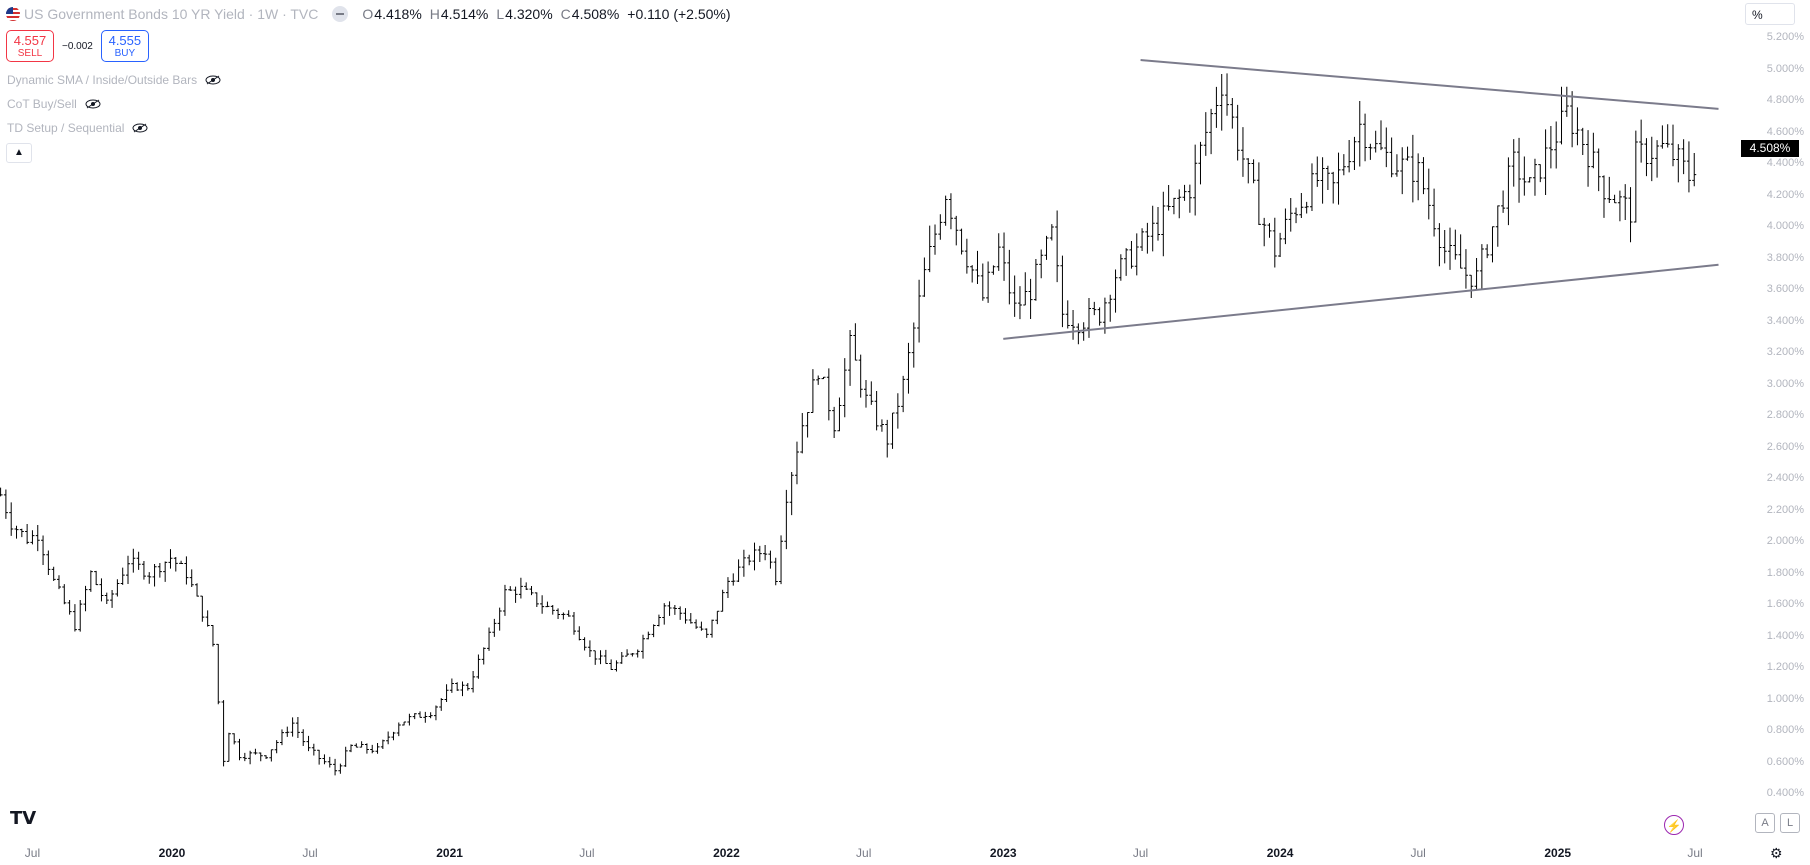  Describe the element at coordinates (595, 14) in the screenshot. I see `close-value: 4.508%` at that location.